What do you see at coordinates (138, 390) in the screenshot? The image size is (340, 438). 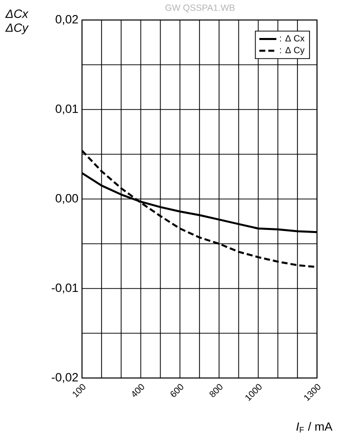 I see `x-tick-label: 400` at bounding box center [138, 390].